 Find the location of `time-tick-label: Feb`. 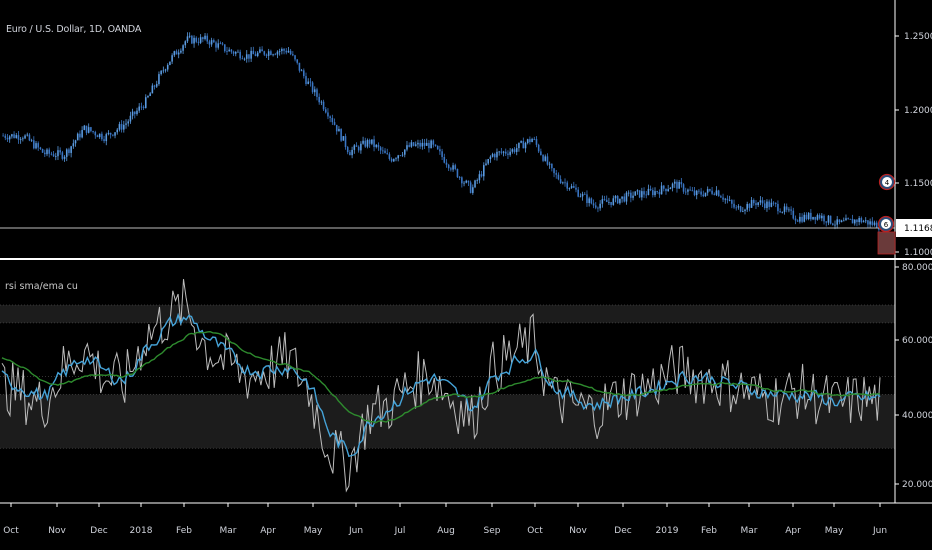

time-tick-label: Feb is located at coordinates (709, 531).